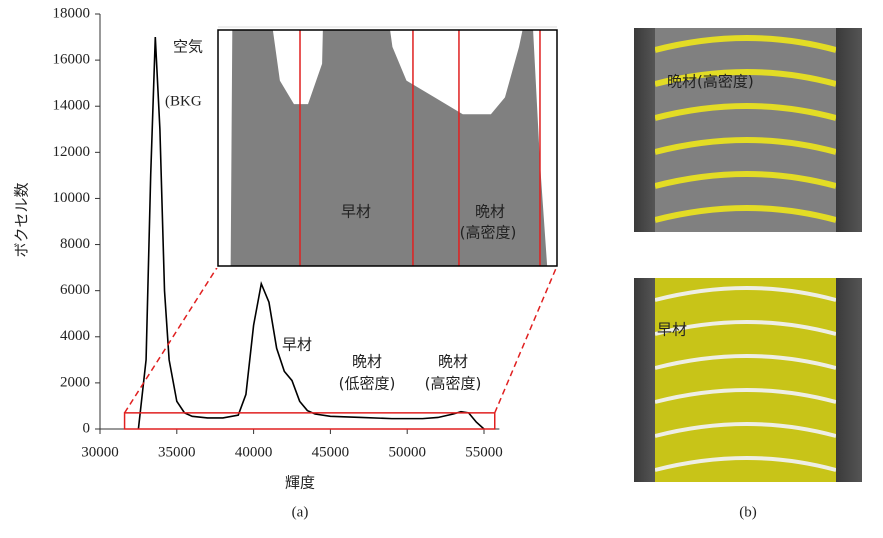 The image size is (883, 538). I want to click on x-tick-label: 30000, so click(100, 452).